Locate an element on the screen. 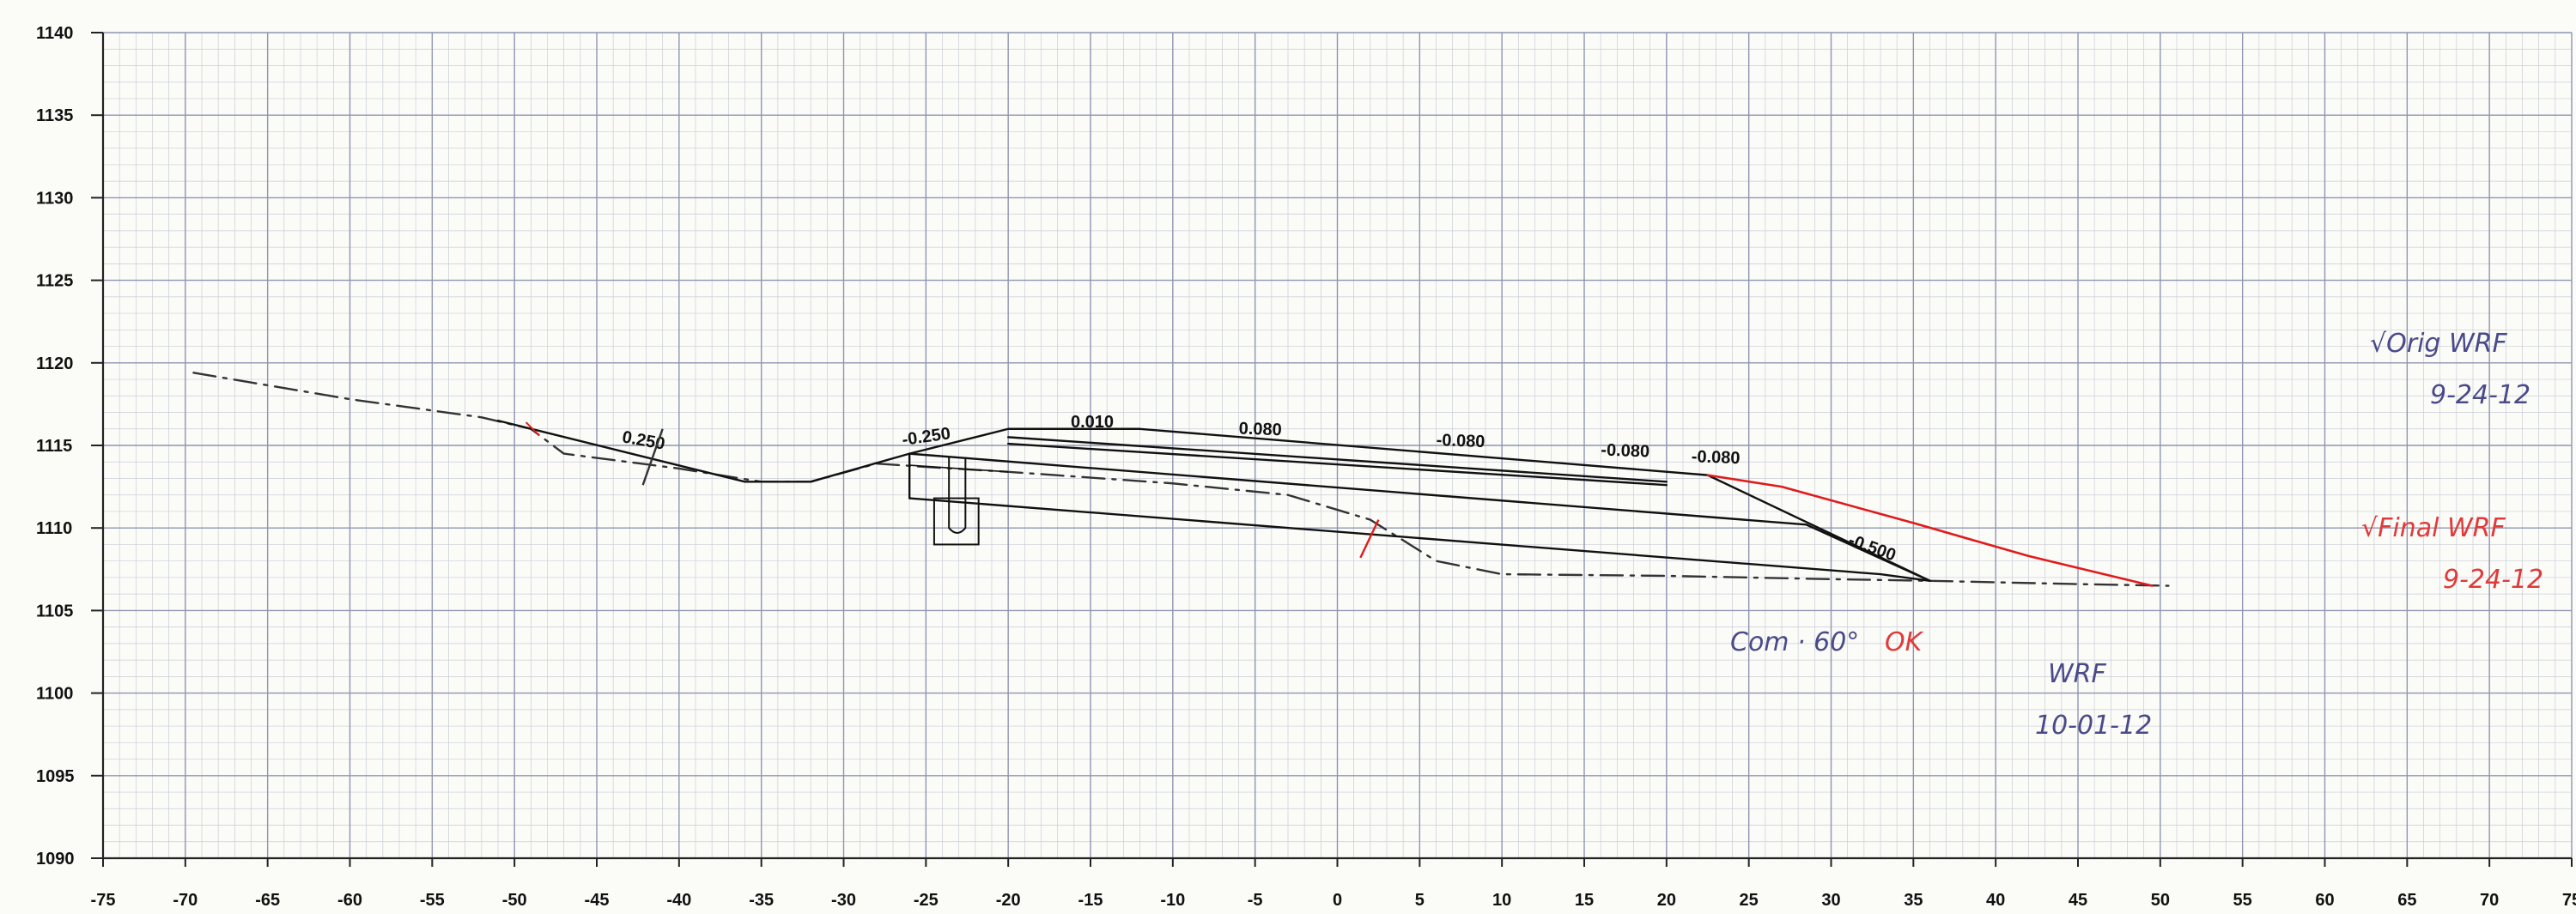 The width and height of the screenshot is (2576, 914). series-pavement-bottom is located at coordinates (1337, 464).